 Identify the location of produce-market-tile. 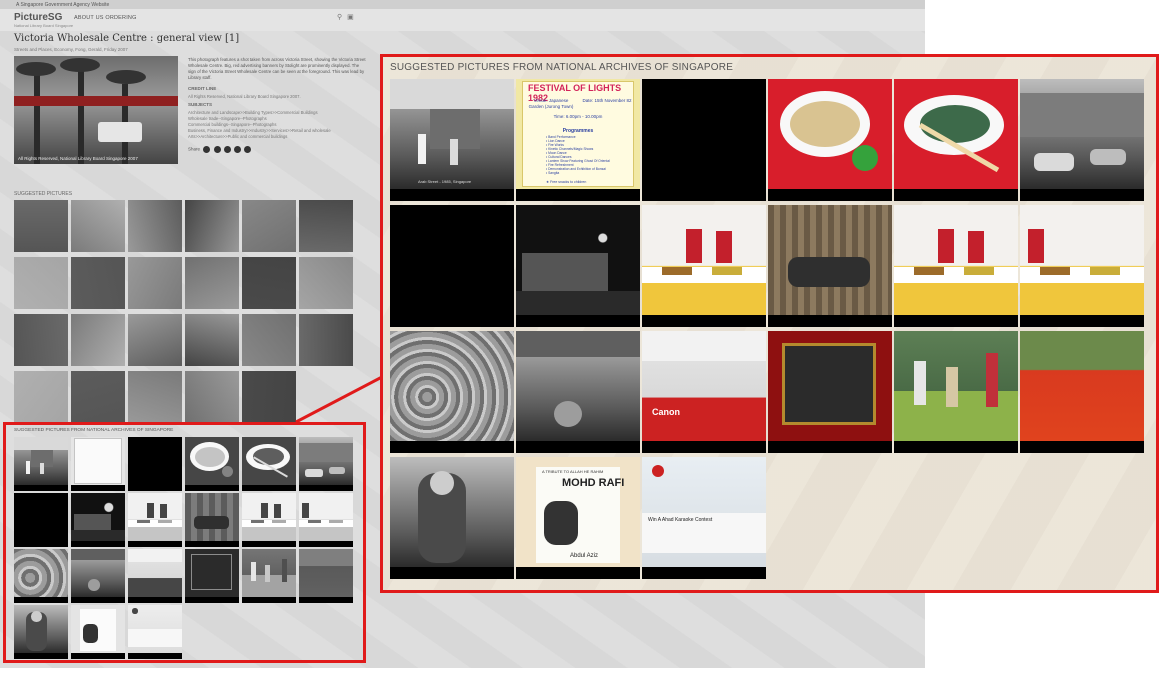
(452, 392).